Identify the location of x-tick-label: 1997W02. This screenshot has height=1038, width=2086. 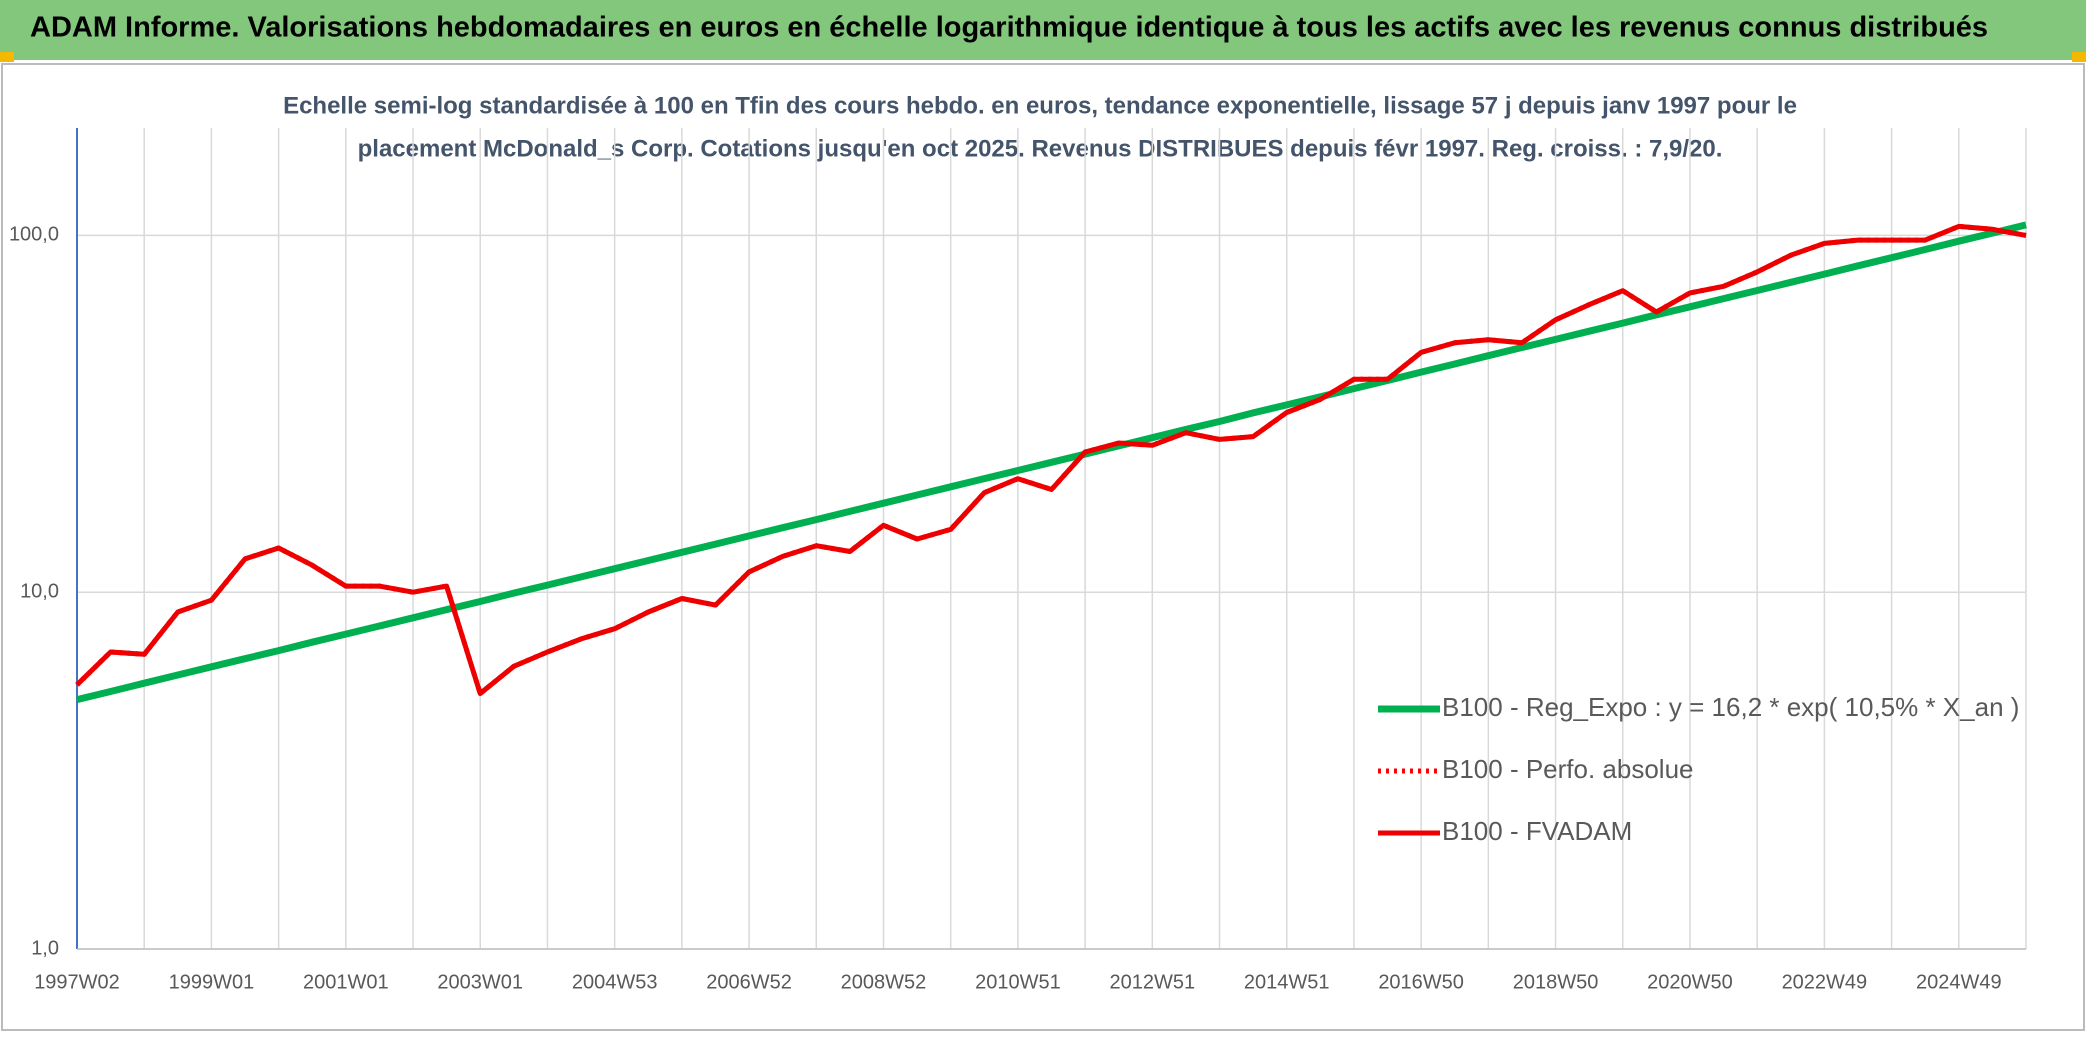
(77, 982).